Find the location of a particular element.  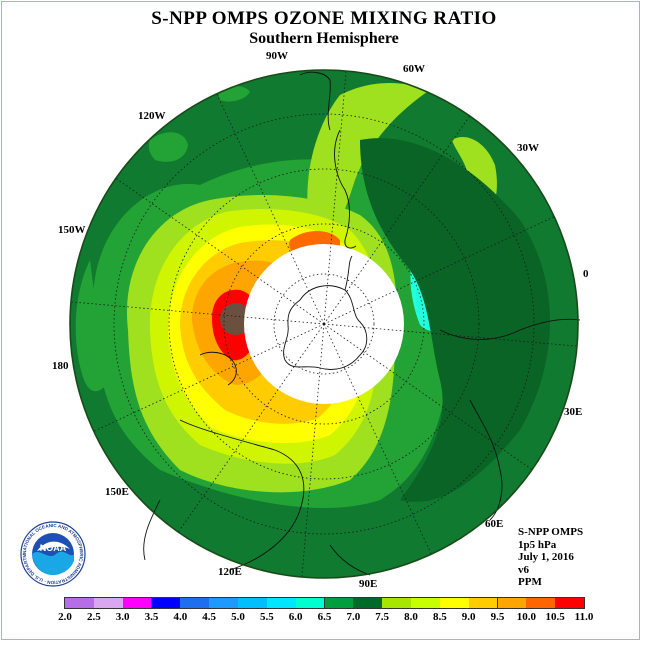

colorbar-tick-label: 9.5 is located at coordinates (497, 617).